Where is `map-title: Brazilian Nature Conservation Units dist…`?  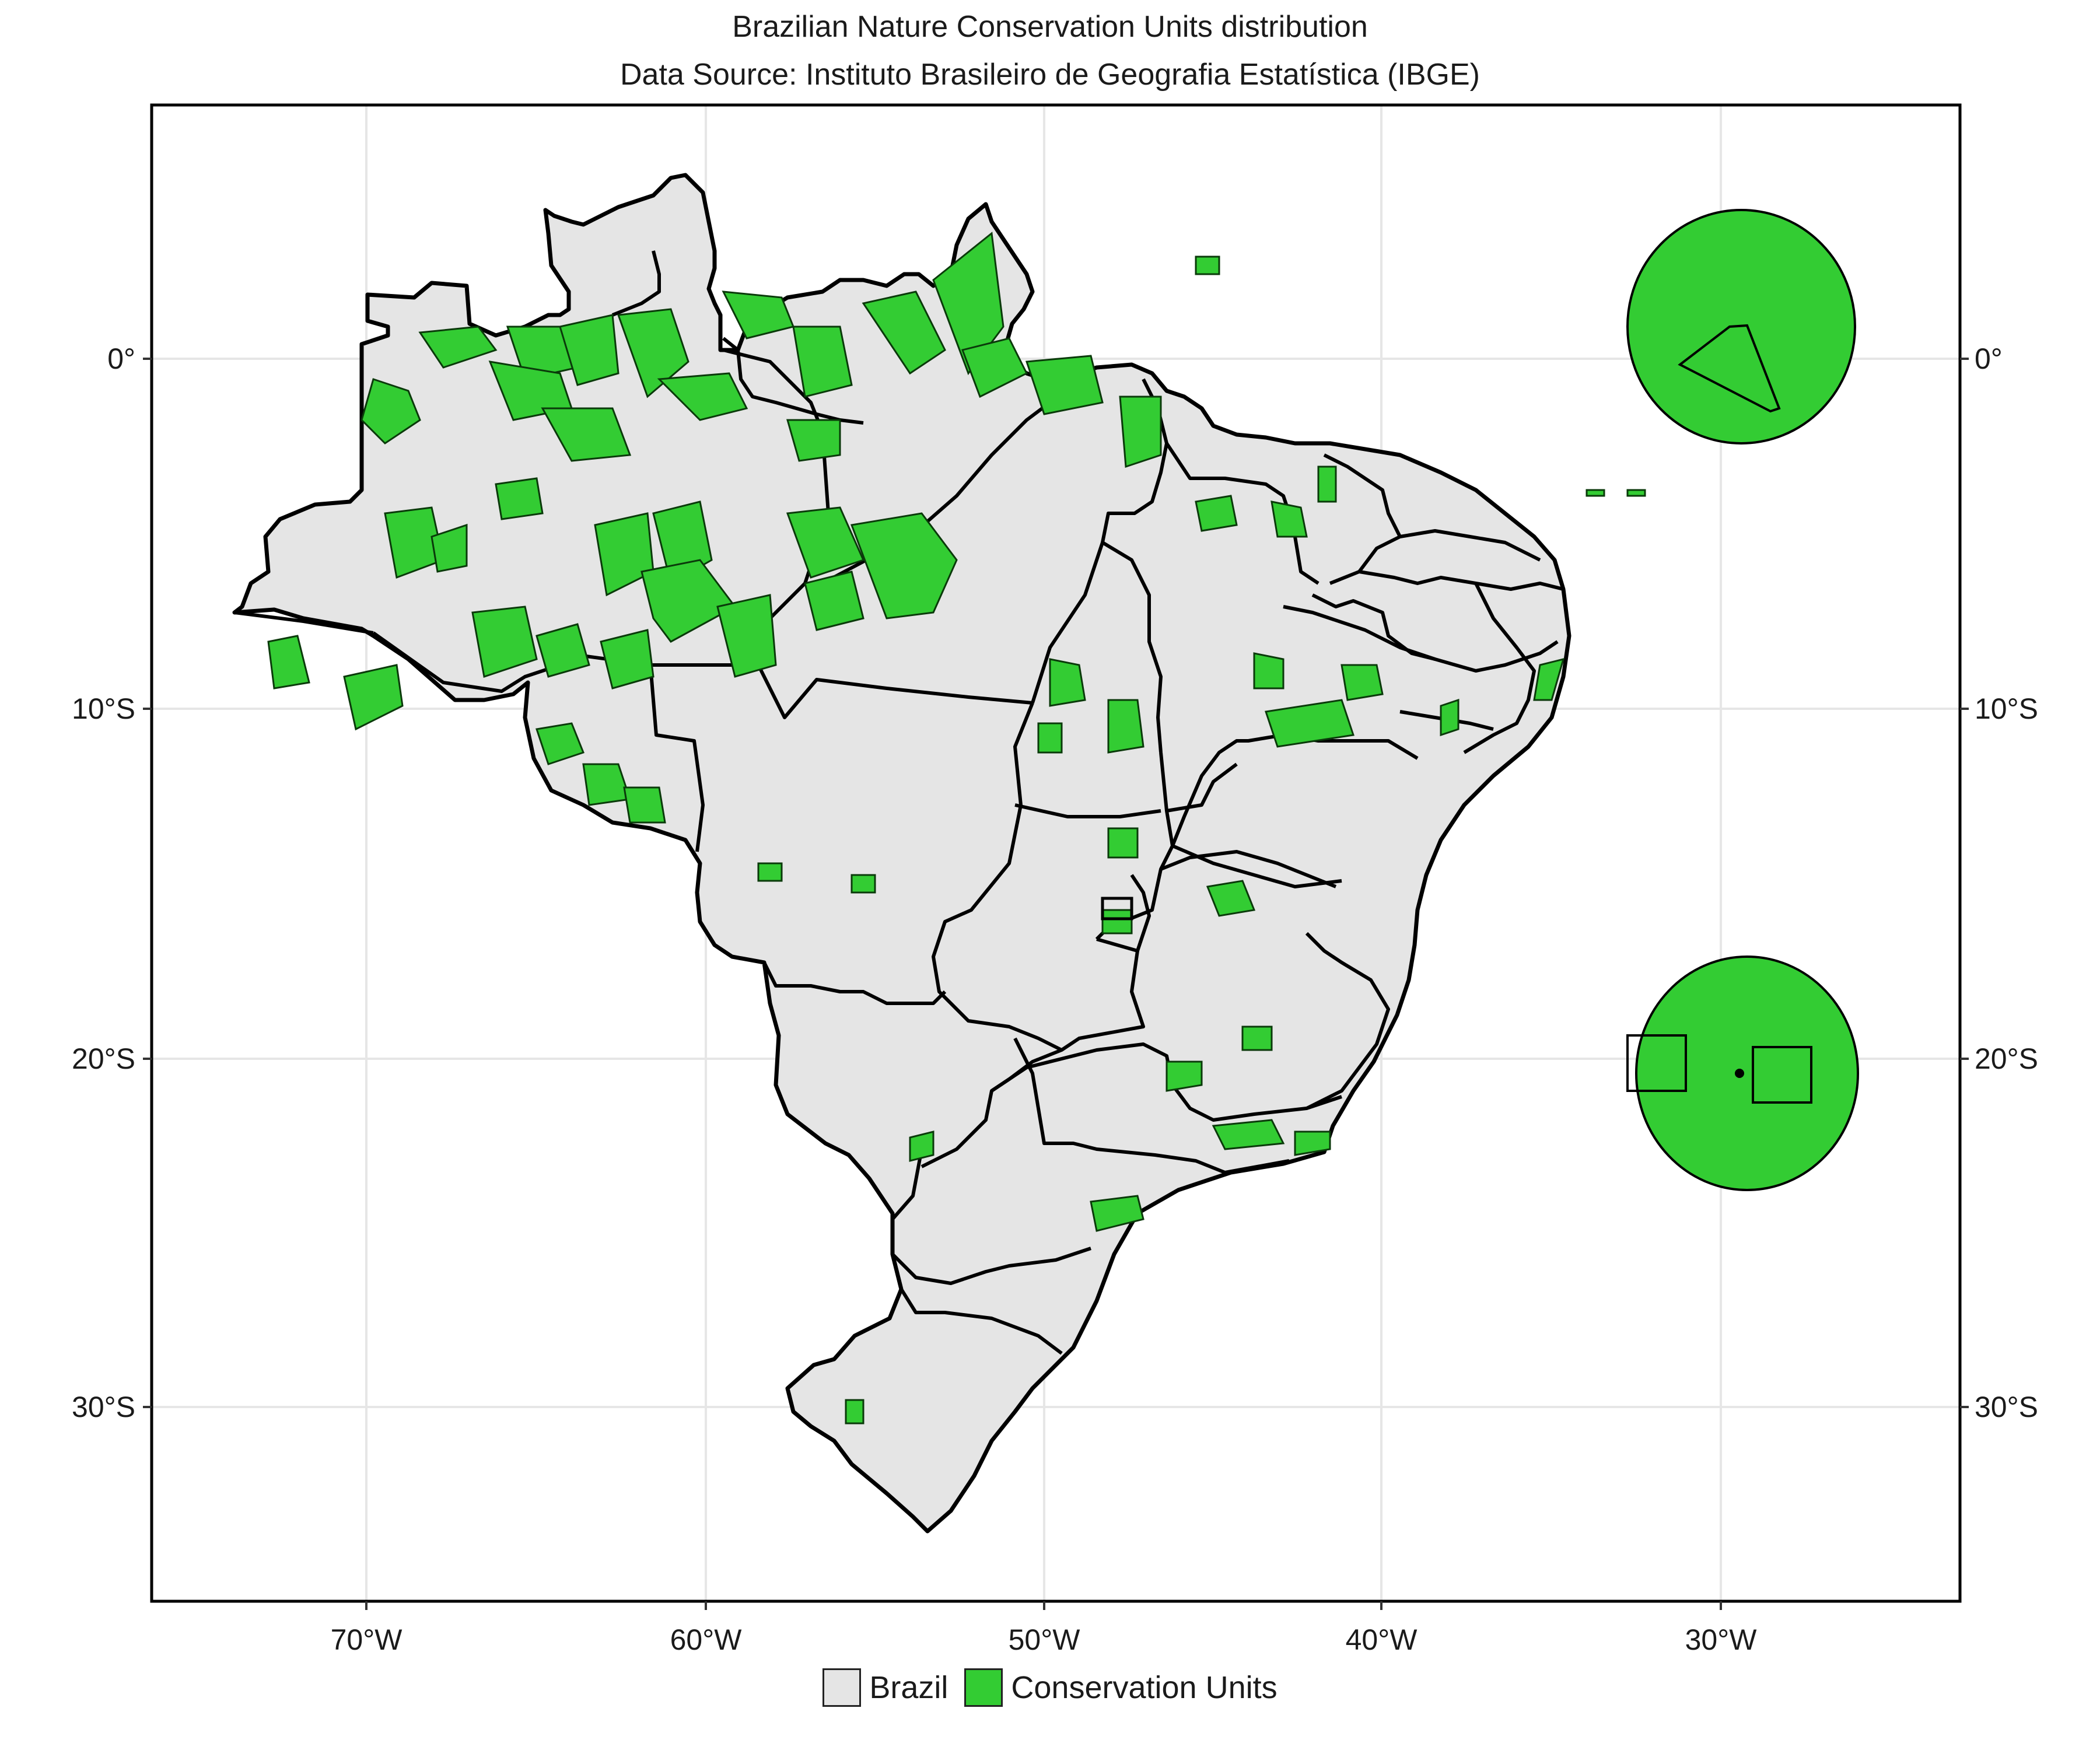 map-title: Brazilian Nature Conservation Units dist… is located at coordinates (1050, 27).